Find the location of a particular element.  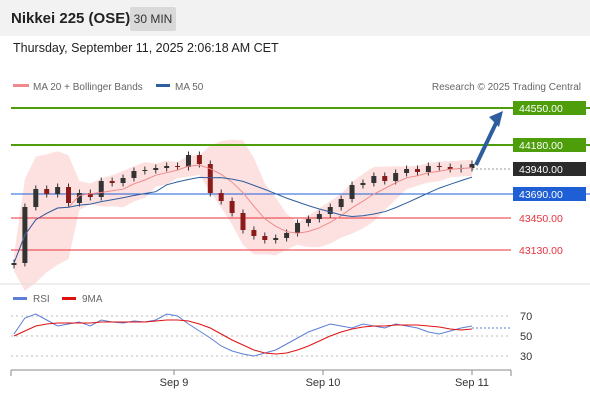

x-tick-label: Sep 11 is located at coordinates (472, 383).